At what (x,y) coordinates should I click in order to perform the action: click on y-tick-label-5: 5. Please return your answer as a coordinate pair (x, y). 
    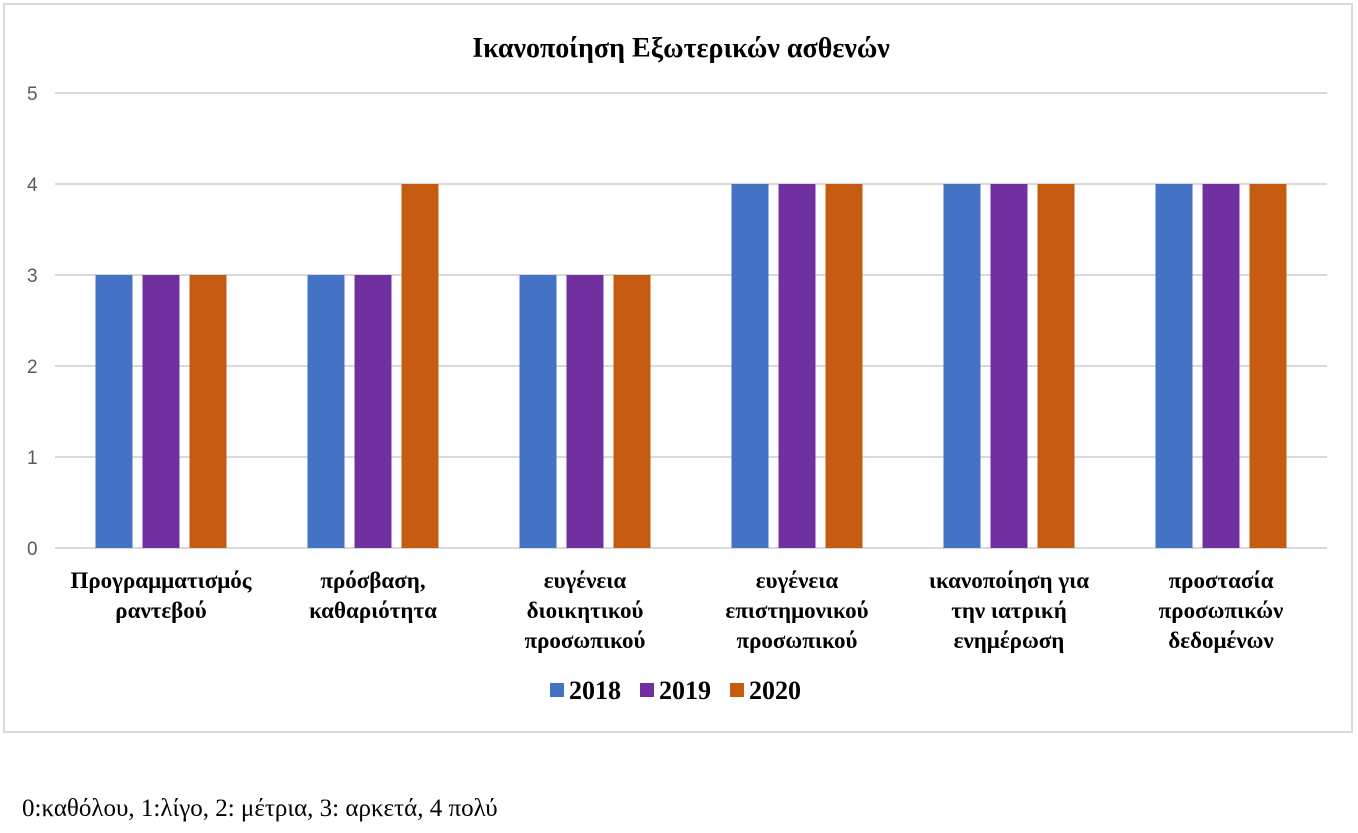
    Looking at the image, I should click on (32, 94).